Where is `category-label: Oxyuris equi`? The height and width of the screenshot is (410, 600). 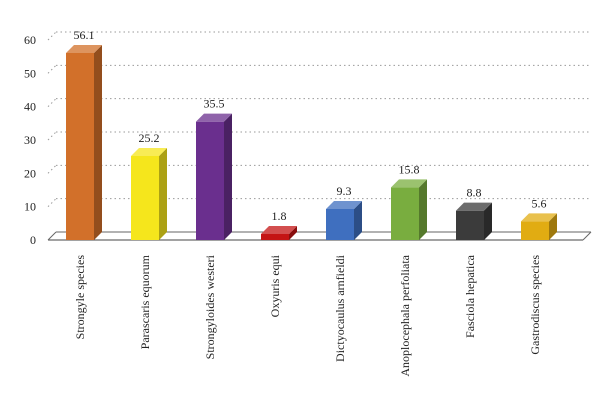
category-label: Oxyuris equi is located at coordinates (275, 285).